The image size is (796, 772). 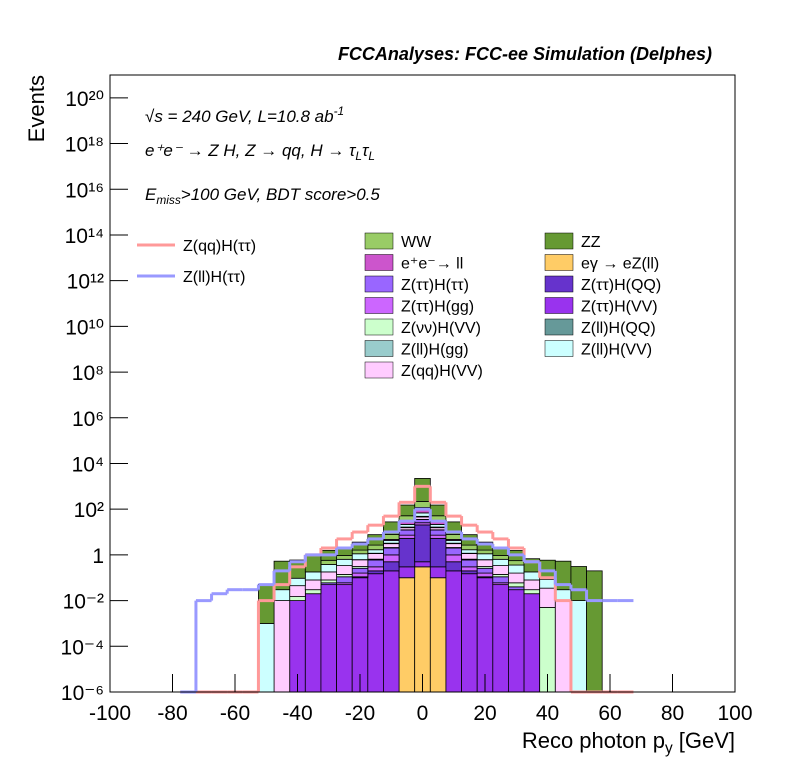 I want to click on x-tick-label: 40, so click(x=547, y=713).